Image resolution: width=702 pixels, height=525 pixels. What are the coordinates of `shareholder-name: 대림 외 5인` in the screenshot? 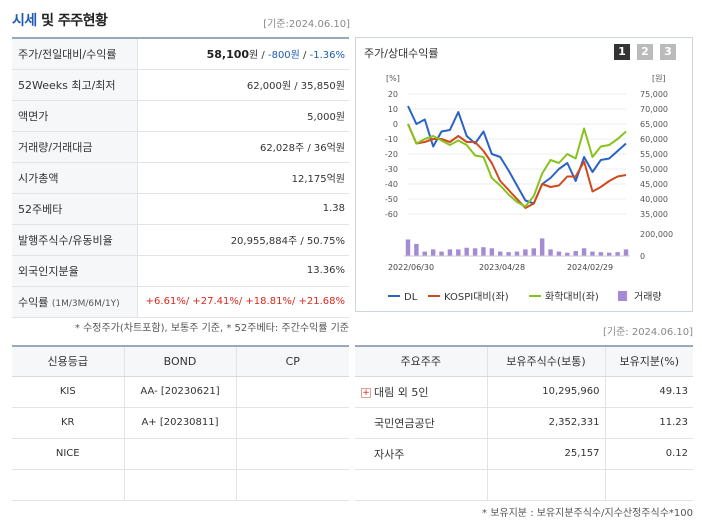 It's located at (401, 392).